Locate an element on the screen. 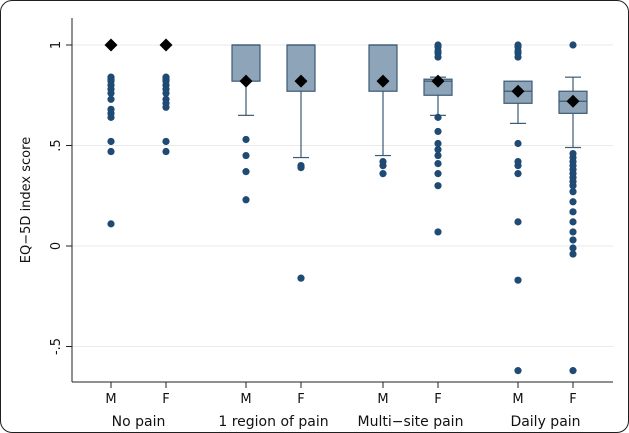 This screenshot has width=629, height=433. y-axis-label: EQ−5D index score is located at coordinates (26, 200).